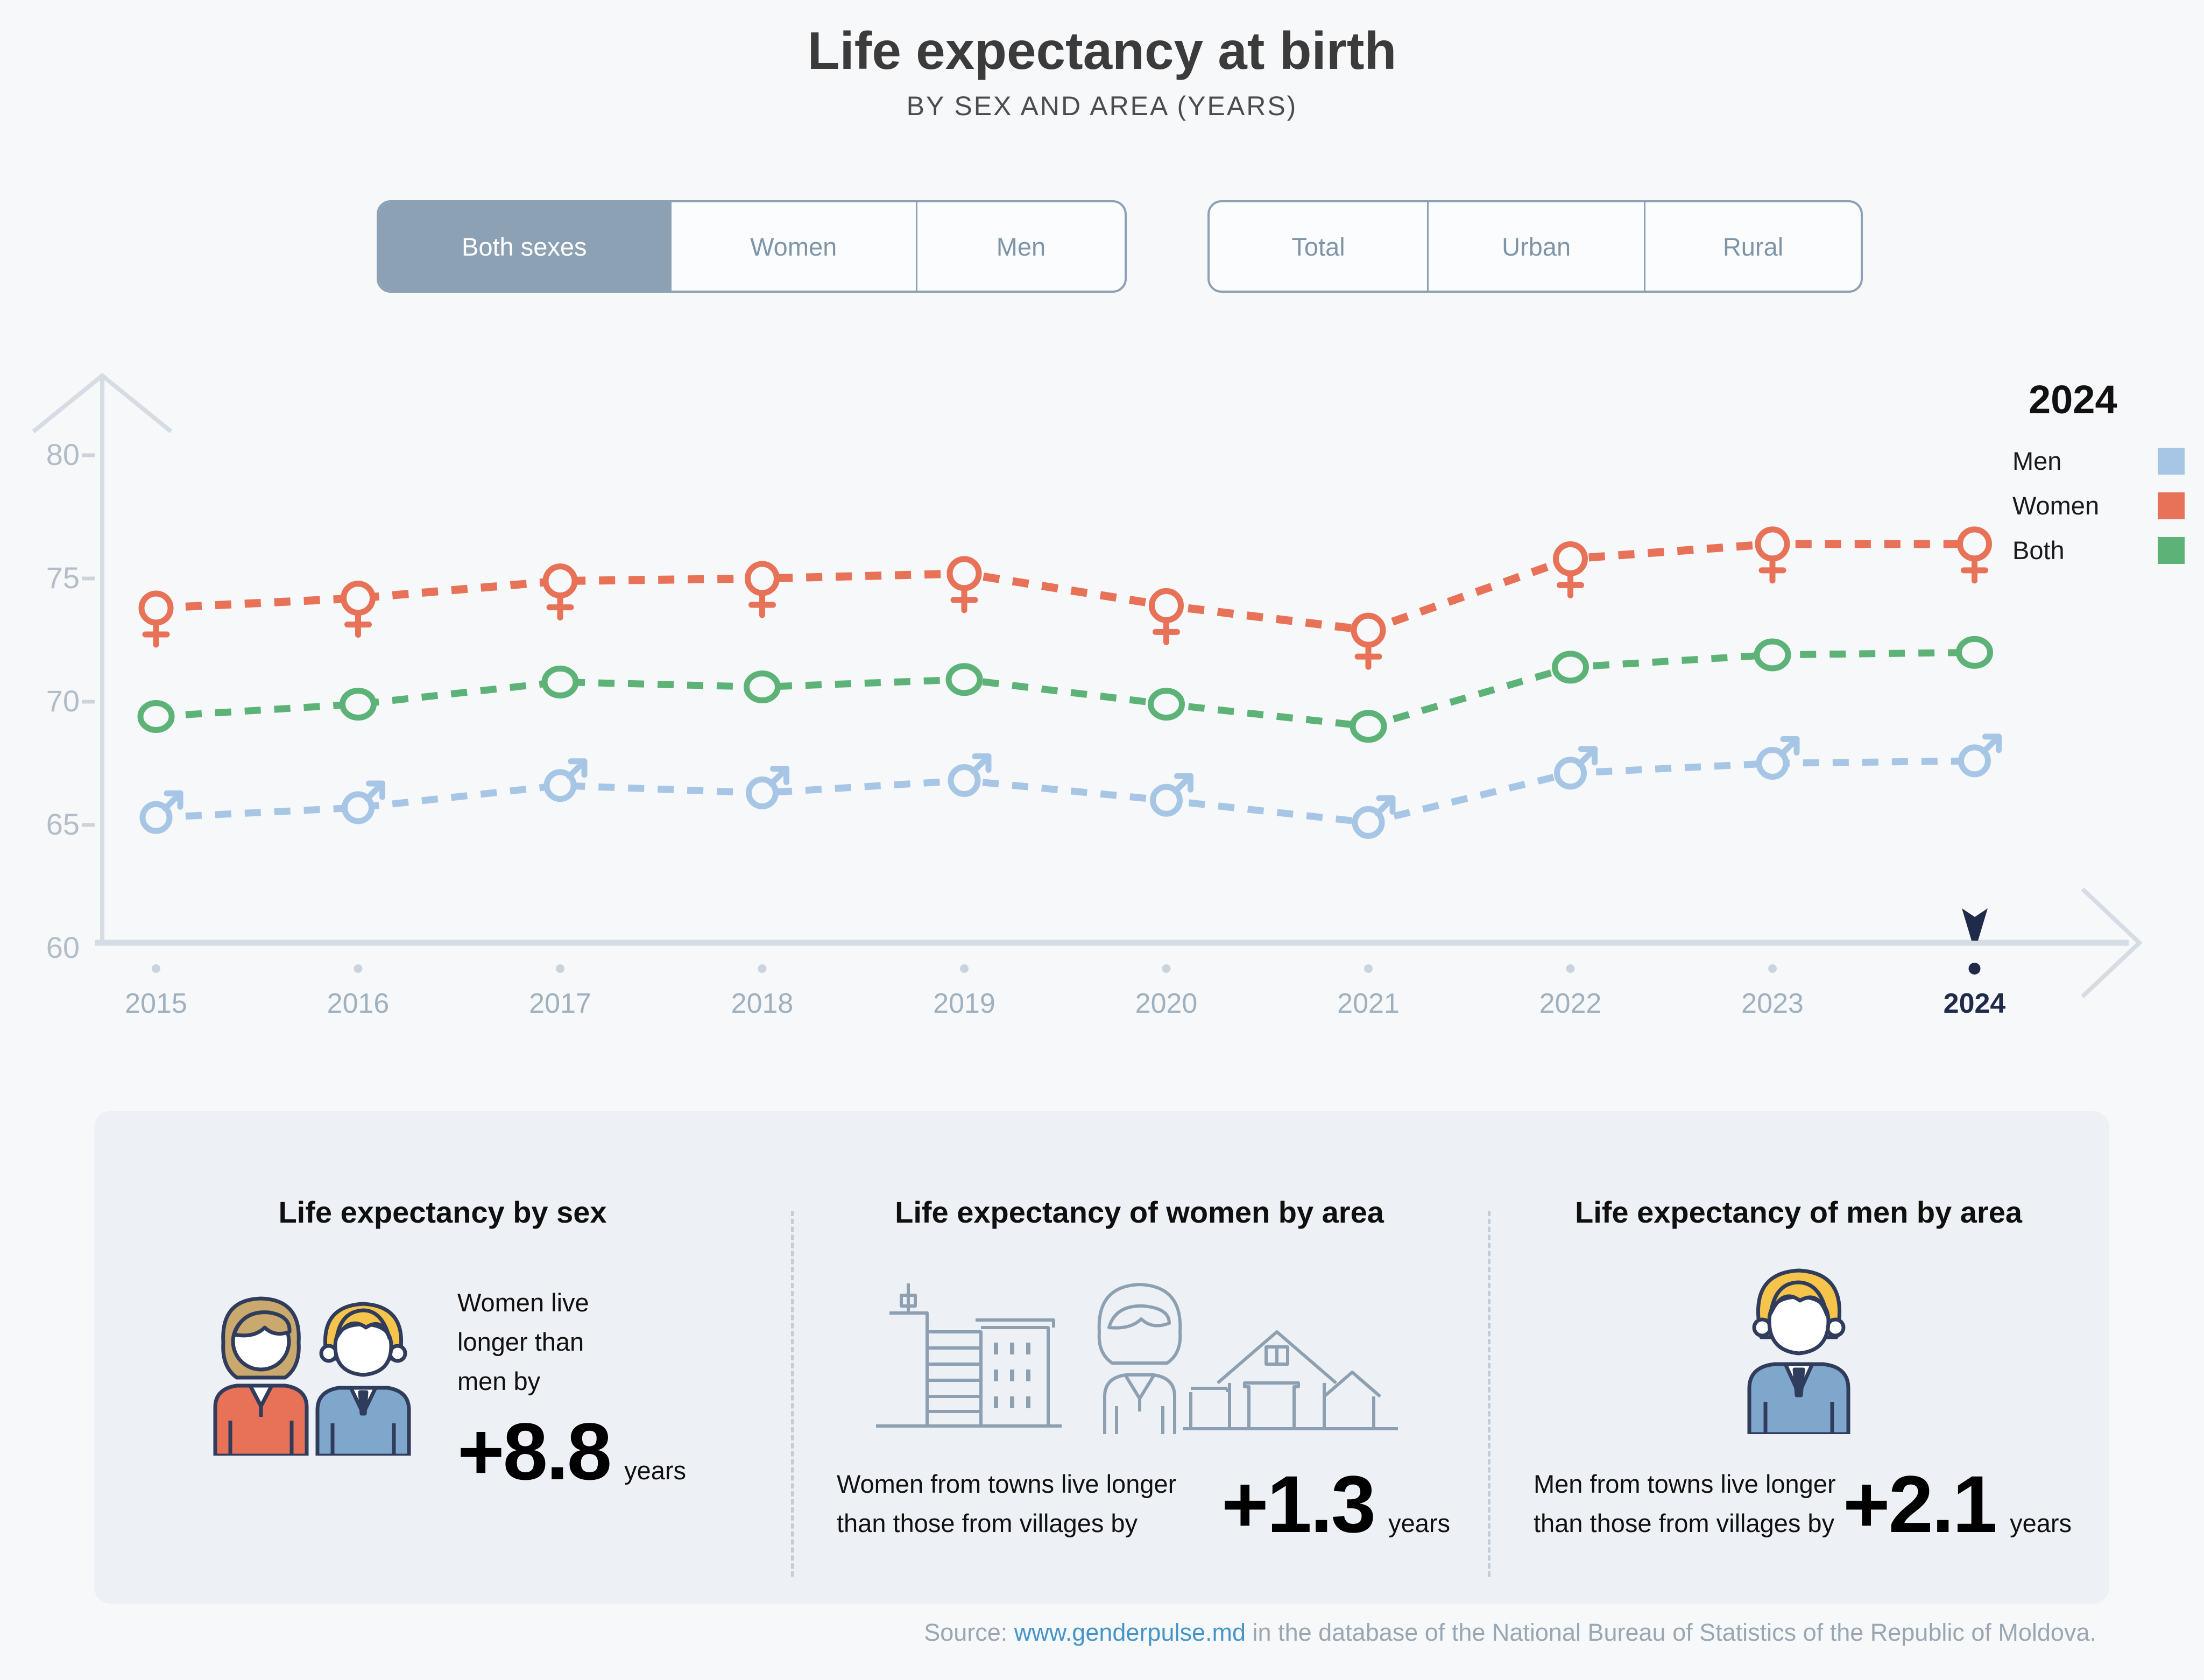  Describe the element at coordinates (1798, 1212) in the screenshot. I see `card-title: Life expectancy of men by area` at that location.